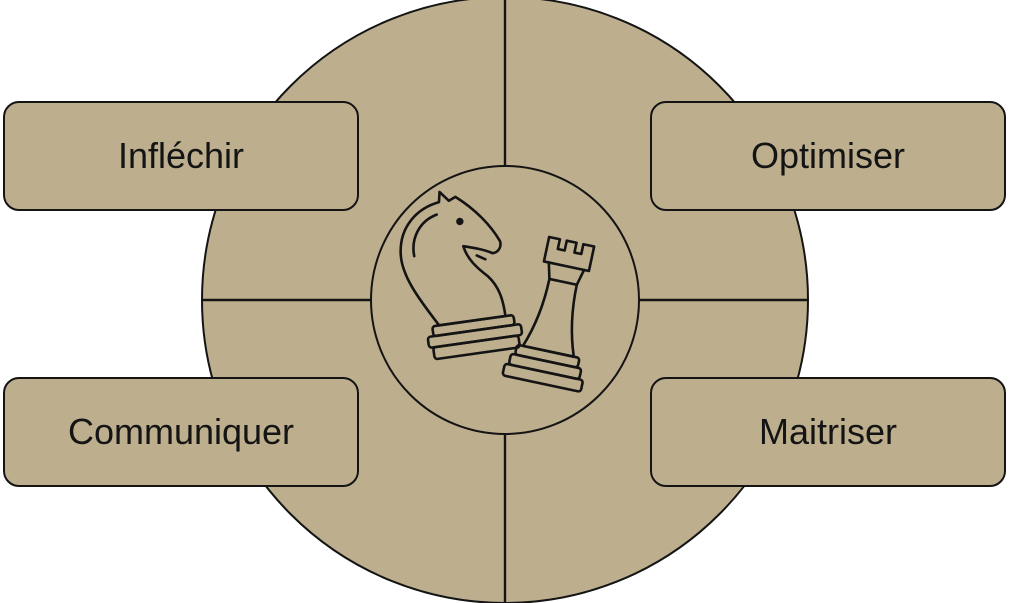 The height and width of the screenshot is (603, 1010). I want to click on quadrant-label-text: Infléchir, so click(181, 155).